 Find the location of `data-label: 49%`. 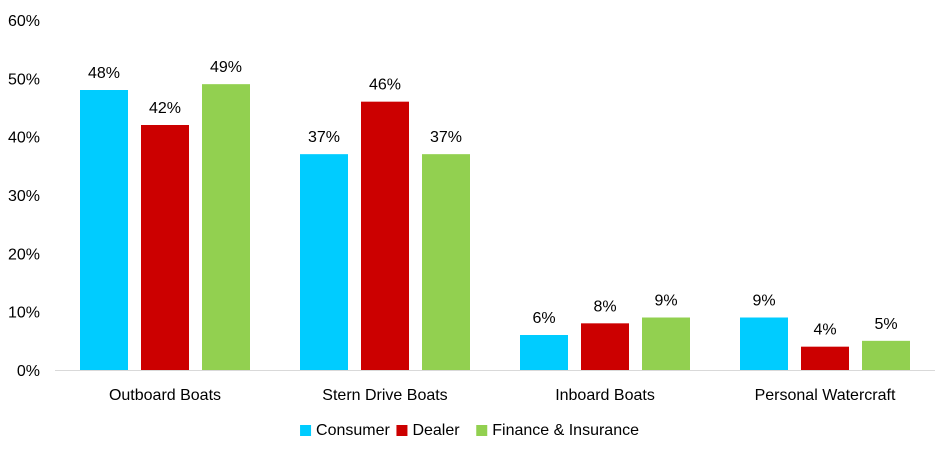

data-label: 49% is located at coordinates (226, 67).